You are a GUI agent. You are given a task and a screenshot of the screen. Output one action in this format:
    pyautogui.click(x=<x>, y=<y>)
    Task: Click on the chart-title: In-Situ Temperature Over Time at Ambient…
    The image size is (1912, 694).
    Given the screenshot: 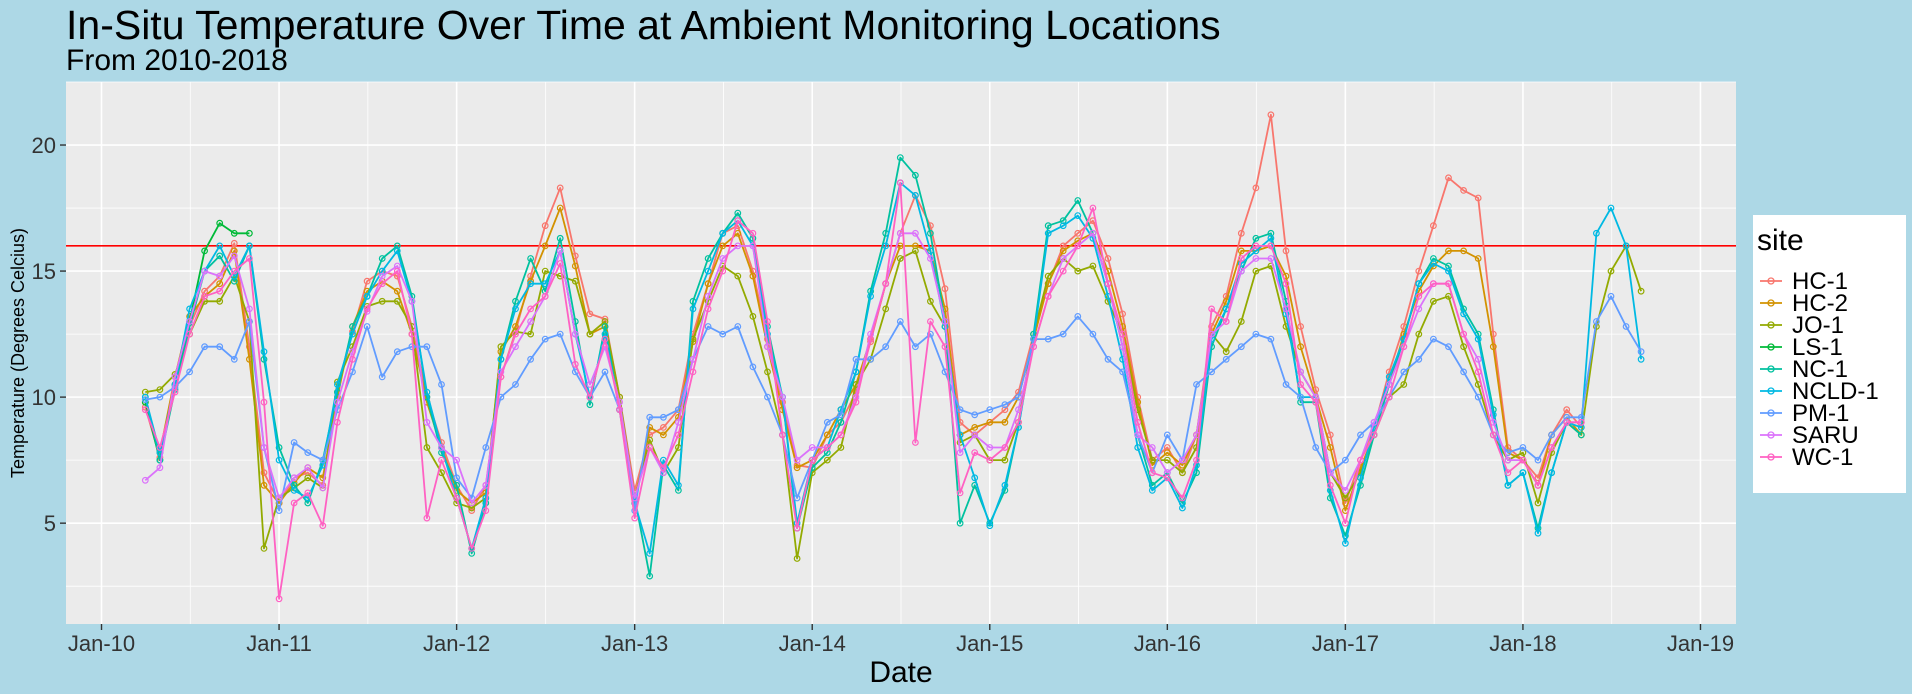 What is the action you would take?
    pyautogui.click(x=643, y=25)
    